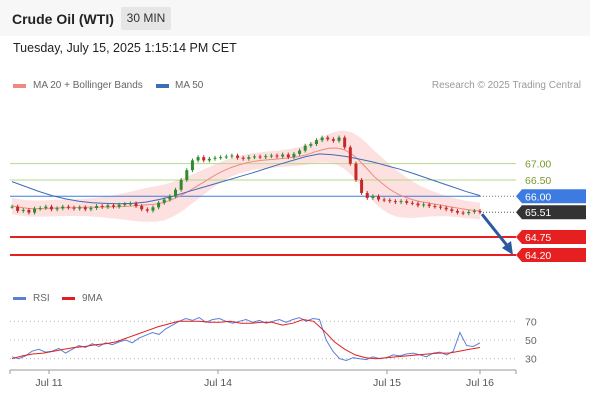  I want to click on rsi-line, so click(246, 339).